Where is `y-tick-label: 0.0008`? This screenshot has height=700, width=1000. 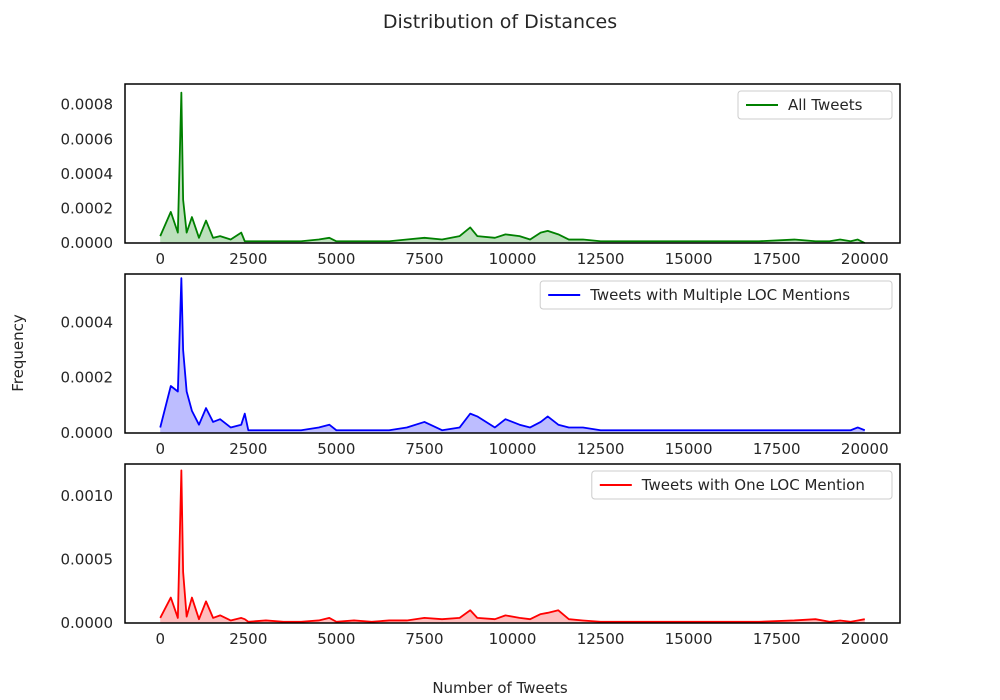
y-tick-label: 0.0008 is located at coordinates (87, 105).